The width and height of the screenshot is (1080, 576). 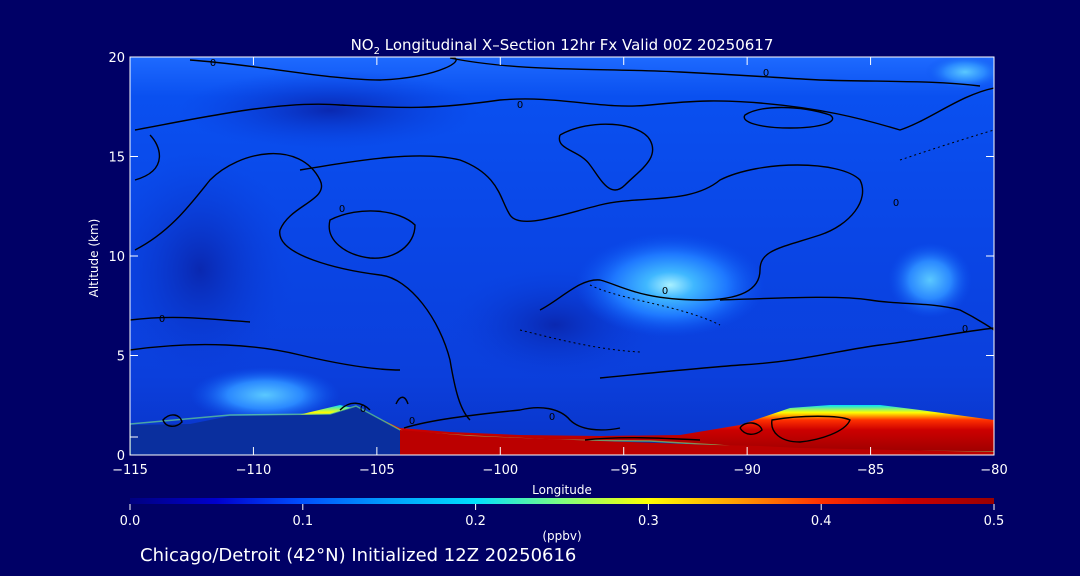 I want to click on x-tick-label: −100, so click(x=500, y=470).